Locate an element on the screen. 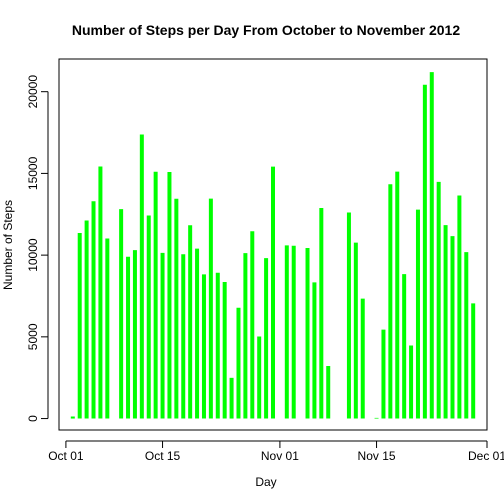  y-tick-label: 15000 is located at coordinates (33, 173).